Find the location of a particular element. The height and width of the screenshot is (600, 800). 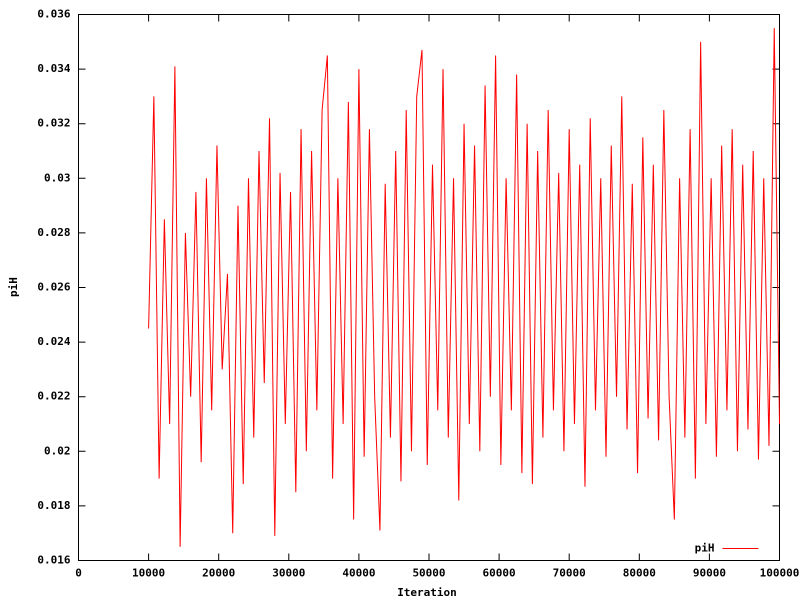

y-tick-label: 0.018 is located at coordinates (53, 505).